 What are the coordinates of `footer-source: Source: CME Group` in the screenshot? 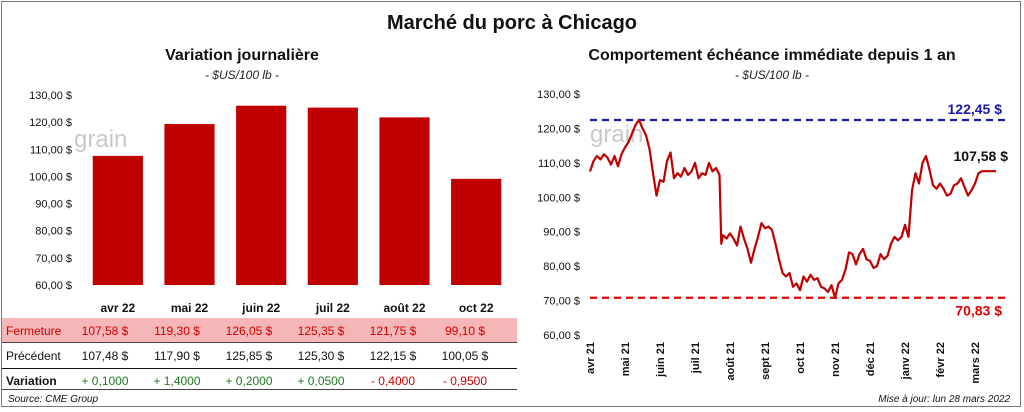 It's located at (53, 399).